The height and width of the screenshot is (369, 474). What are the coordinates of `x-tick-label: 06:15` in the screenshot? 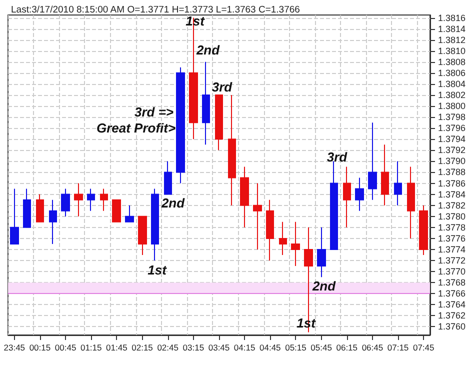 It's located at (347, 347).